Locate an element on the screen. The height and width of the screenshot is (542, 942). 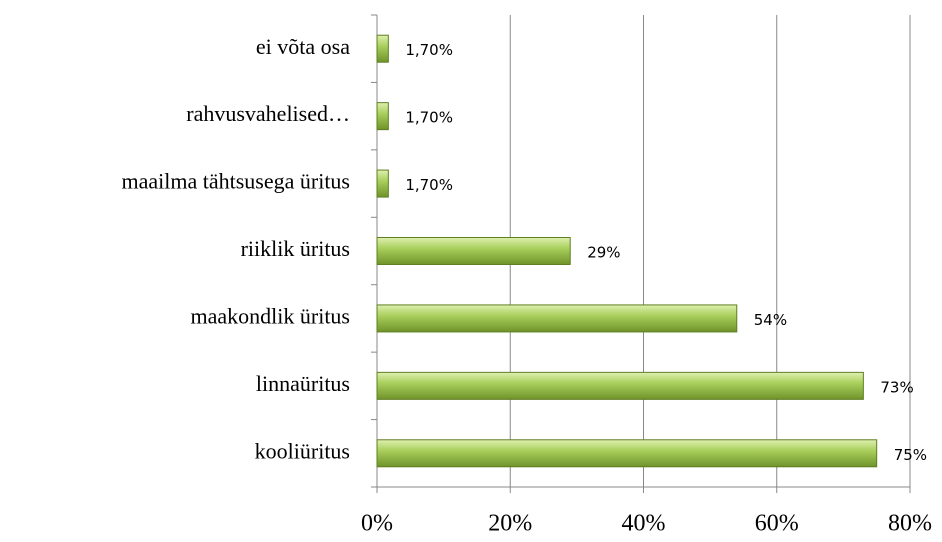
category-label: maailma tähtsusega üritus is located at coordinates (236, 181).